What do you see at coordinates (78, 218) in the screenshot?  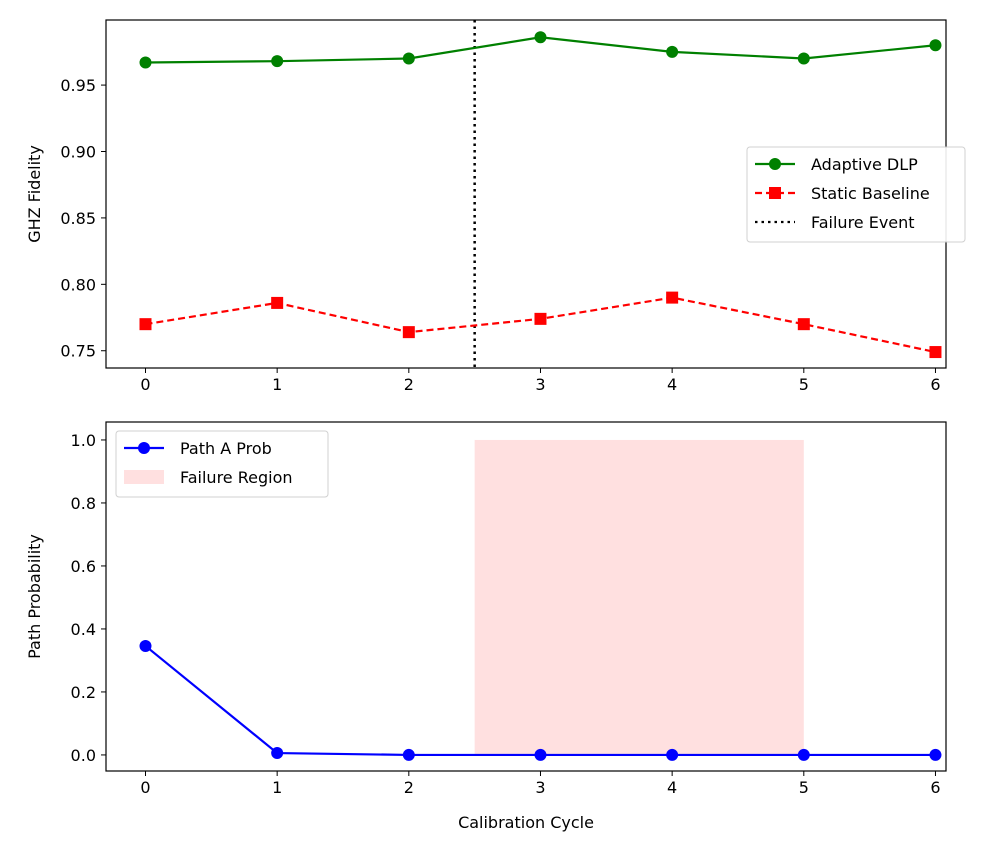 I see `y-tick-label: 0.85` at bounding box center [78, 218].